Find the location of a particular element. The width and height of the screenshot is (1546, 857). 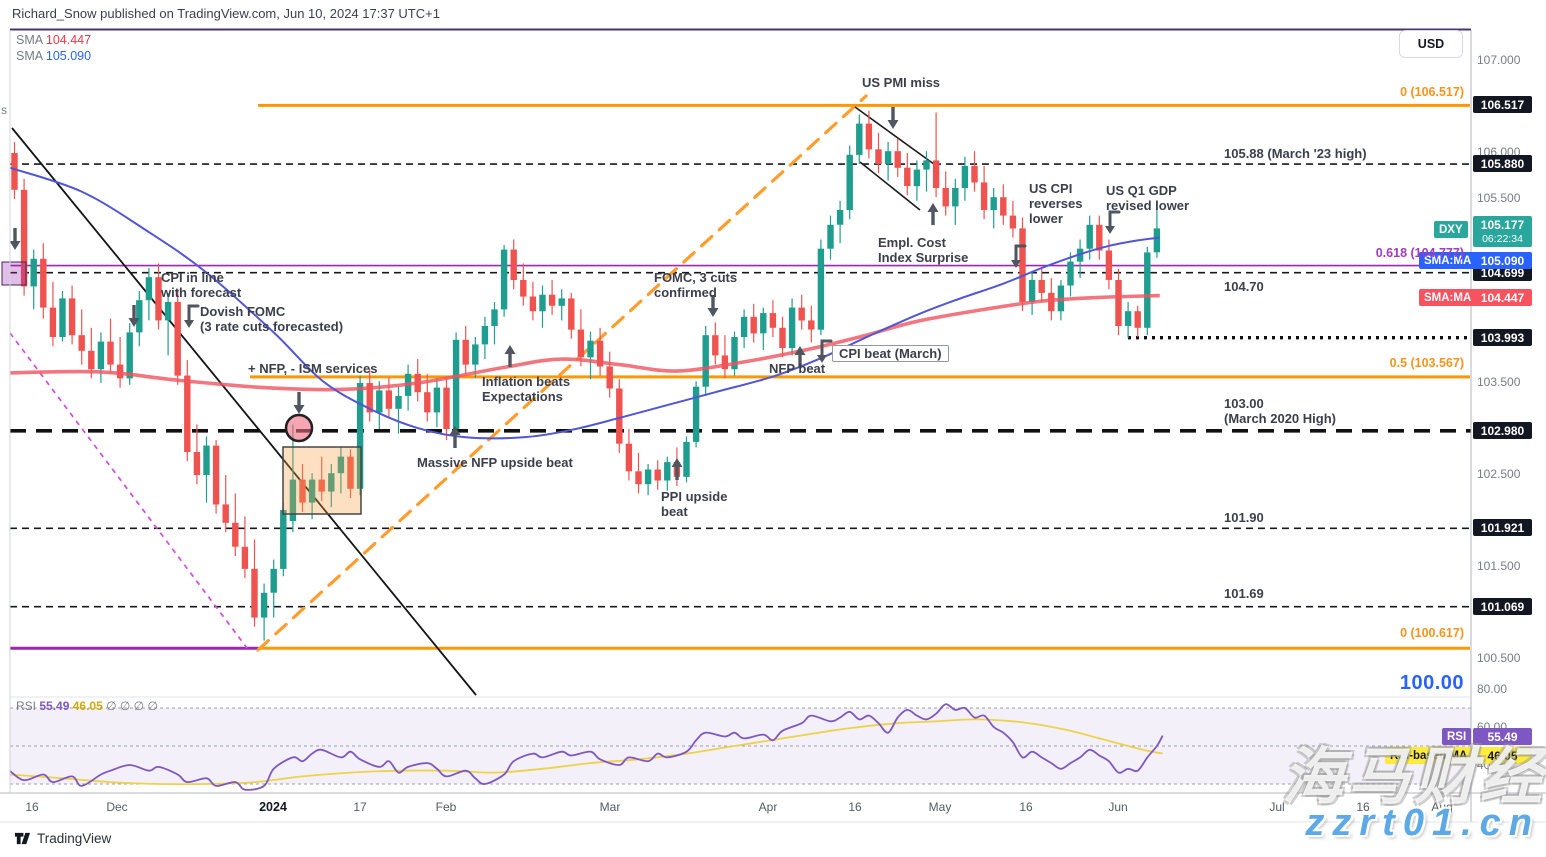

sma-fast-line is located at coordinates (584, 342).